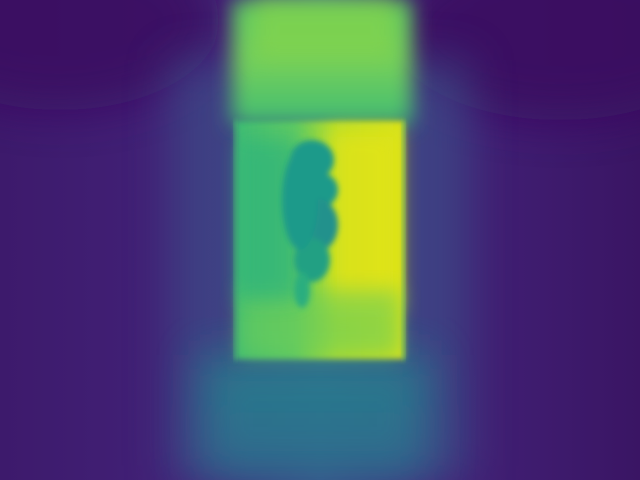  What do you see at coordinates (310, 224) in the screenshot?
I see `person-silhouette` at bounding box center [310, 224].